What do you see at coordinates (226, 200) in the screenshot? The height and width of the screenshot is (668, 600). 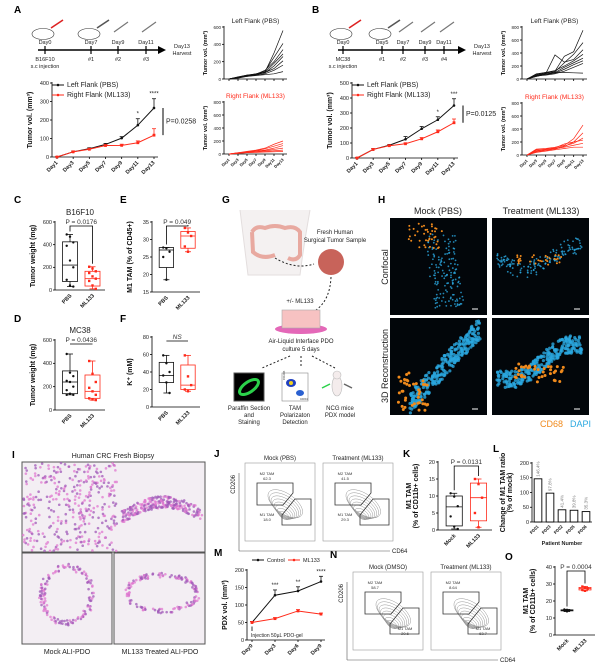 I see `panel-letter-g: G` at bounding box center [226, 200].